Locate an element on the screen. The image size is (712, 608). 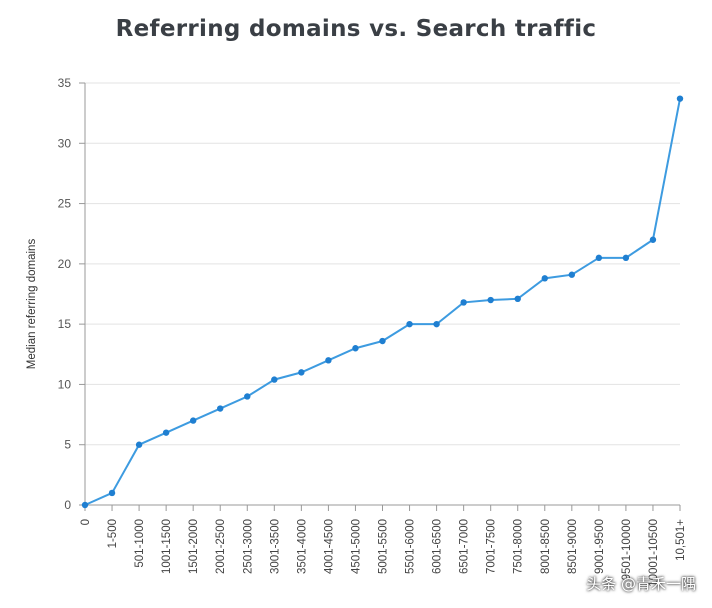
y-axis-label: Median referring domains is located at coordinates (32, 304).